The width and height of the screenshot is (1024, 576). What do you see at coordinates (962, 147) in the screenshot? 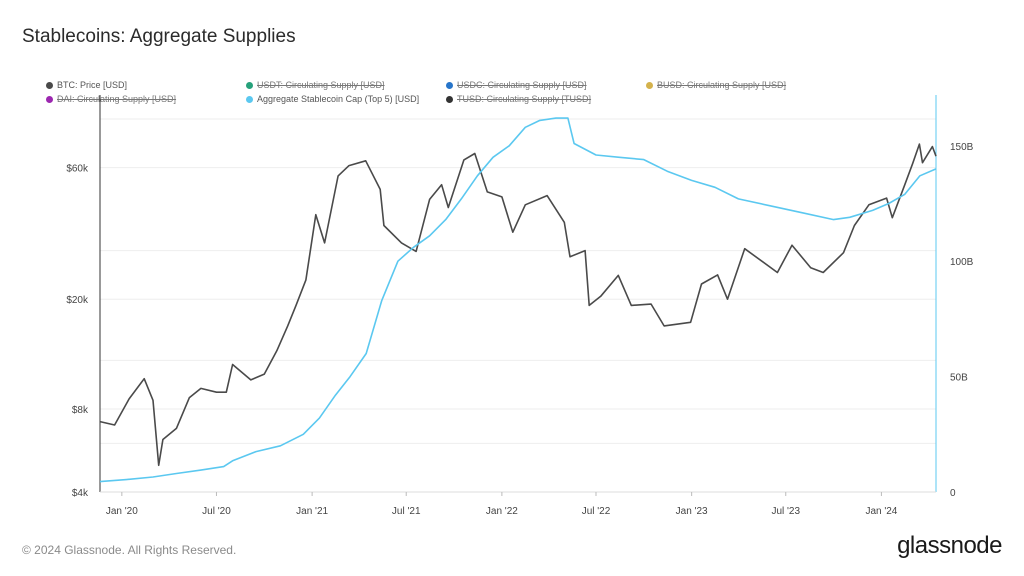
I see `y-right-tick-label: 150B` at bounding box center [962, 147].